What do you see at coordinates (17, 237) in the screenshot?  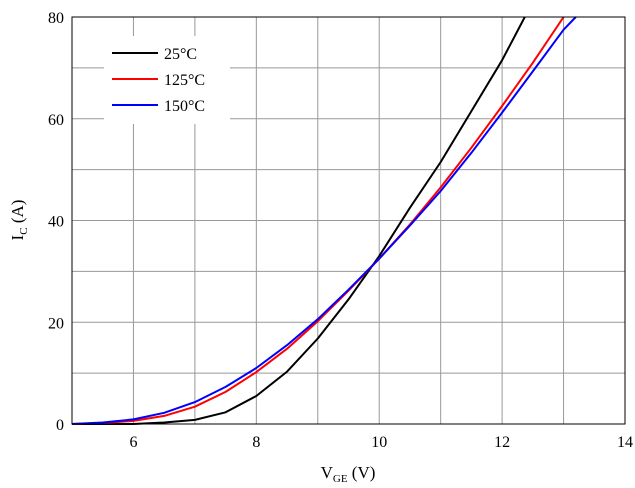 I see `y-axis-label-main: I` at bounding box center [17, 237].